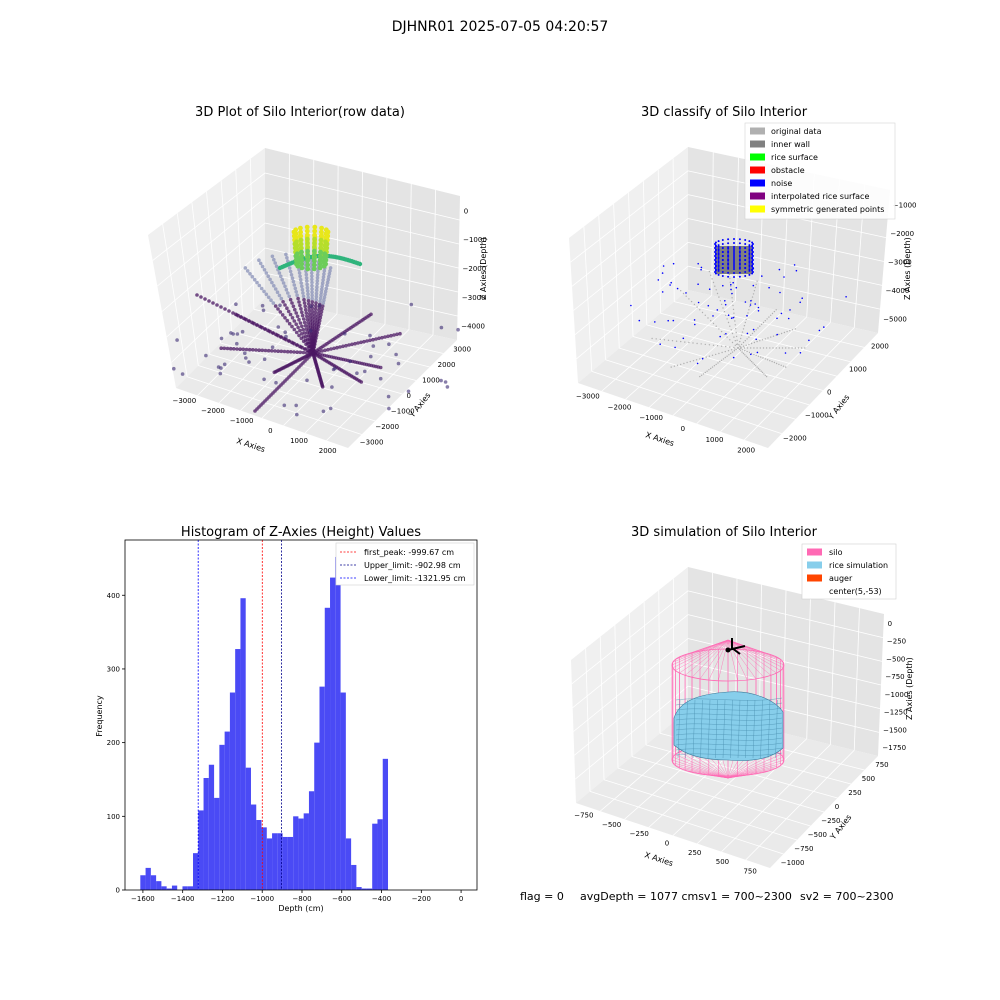  I want to click on silo-roof-wire, so click(746, 658).